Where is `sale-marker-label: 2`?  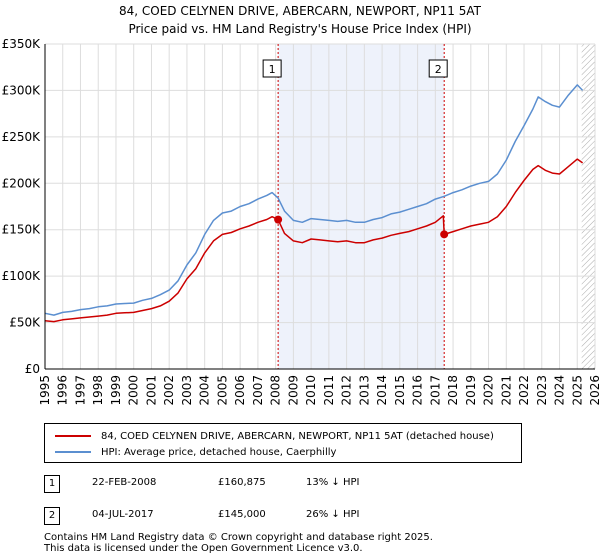
sale-marker-label: 2 is located at coordinates (438, 69).